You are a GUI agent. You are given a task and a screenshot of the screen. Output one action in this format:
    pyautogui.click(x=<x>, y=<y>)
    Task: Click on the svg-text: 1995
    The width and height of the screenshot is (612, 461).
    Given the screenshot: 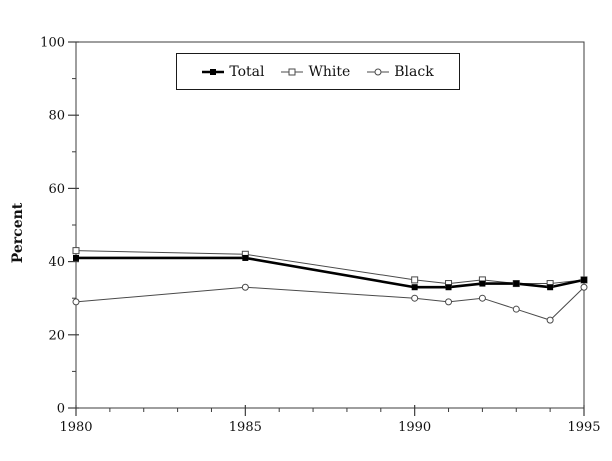 What is the action you would take?
    pyautogui.click(x=583, y=427)
    